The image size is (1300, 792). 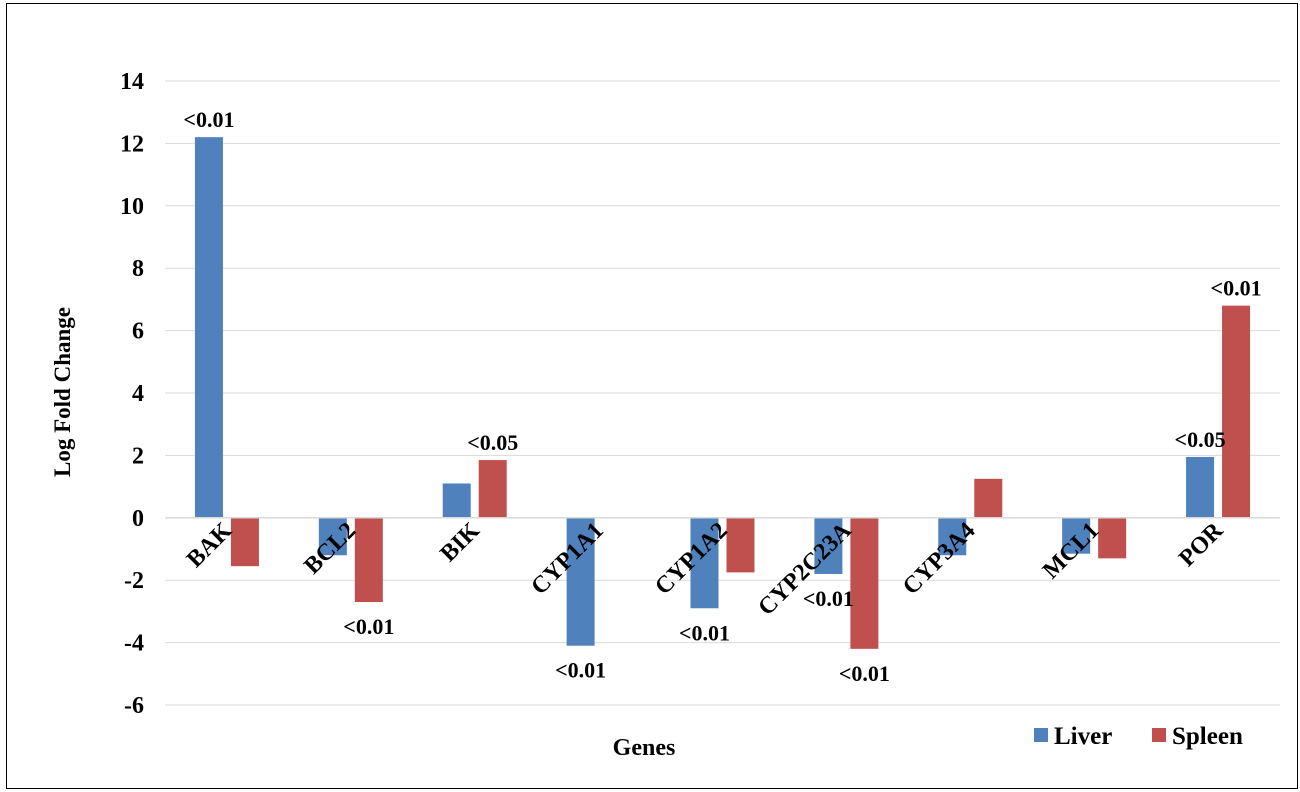 I want to click on bar-spleen-bik, so click(x=492, y=489).